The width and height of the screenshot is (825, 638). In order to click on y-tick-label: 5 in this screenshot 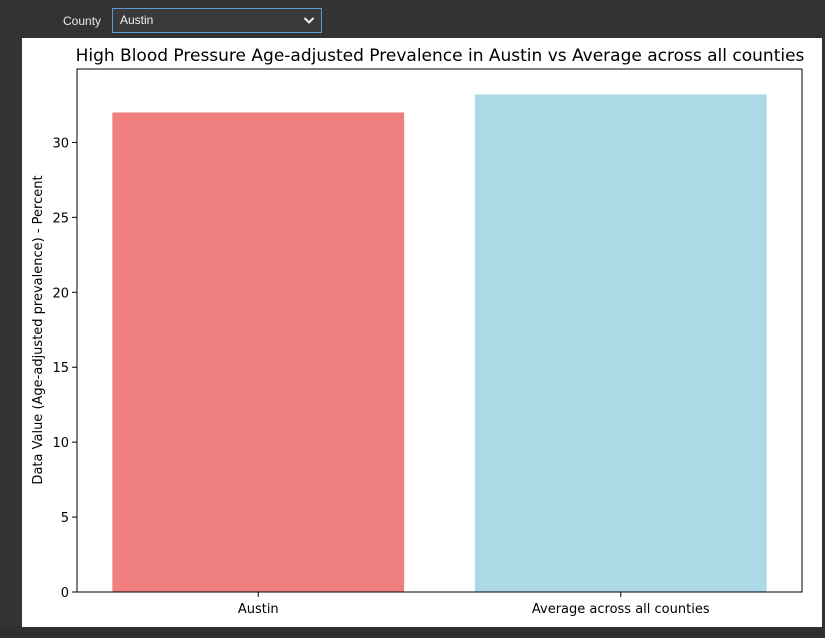, I will do `click(65, 518)`.